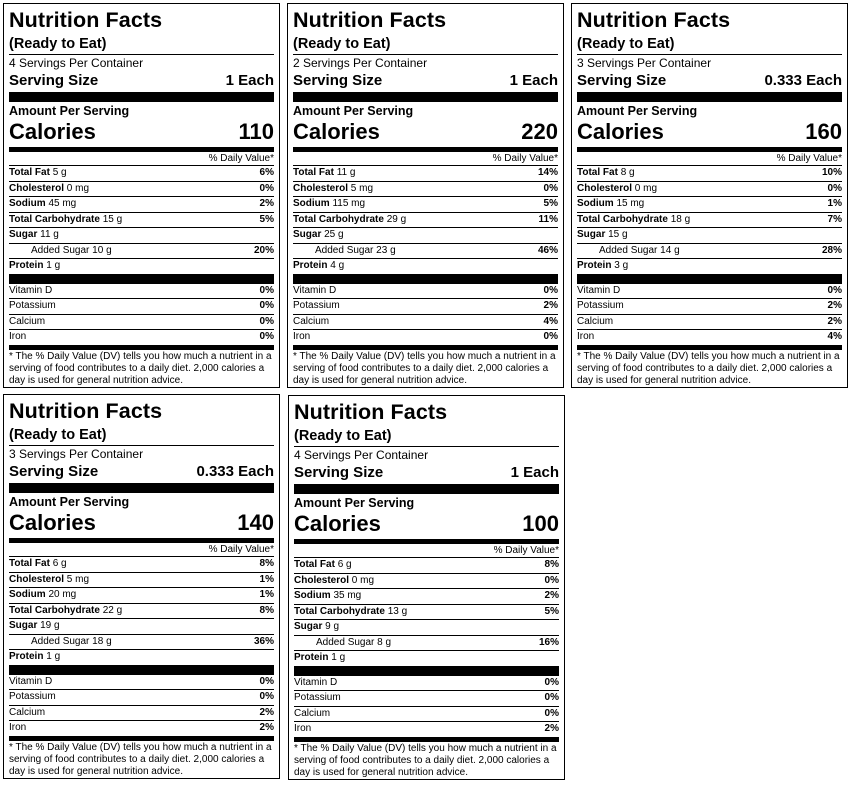 The image size is (855, 786). What do you see at coordinates (266, 172) in the screenshot?
I see `nutrient-dv: 6%` at bounding box center [266, 172].